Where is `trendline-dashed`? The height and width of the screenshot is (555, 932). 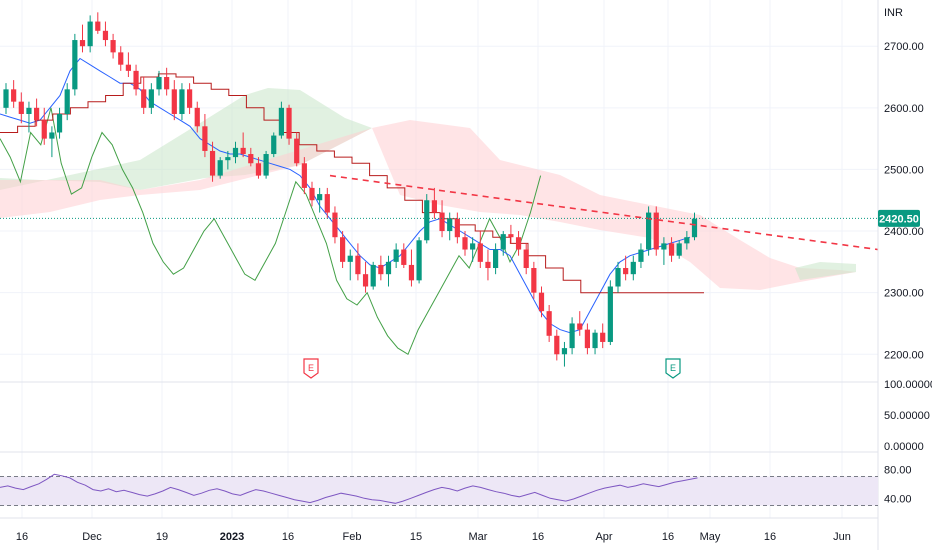 trendline-dashed is located at coordinates (604, 212).